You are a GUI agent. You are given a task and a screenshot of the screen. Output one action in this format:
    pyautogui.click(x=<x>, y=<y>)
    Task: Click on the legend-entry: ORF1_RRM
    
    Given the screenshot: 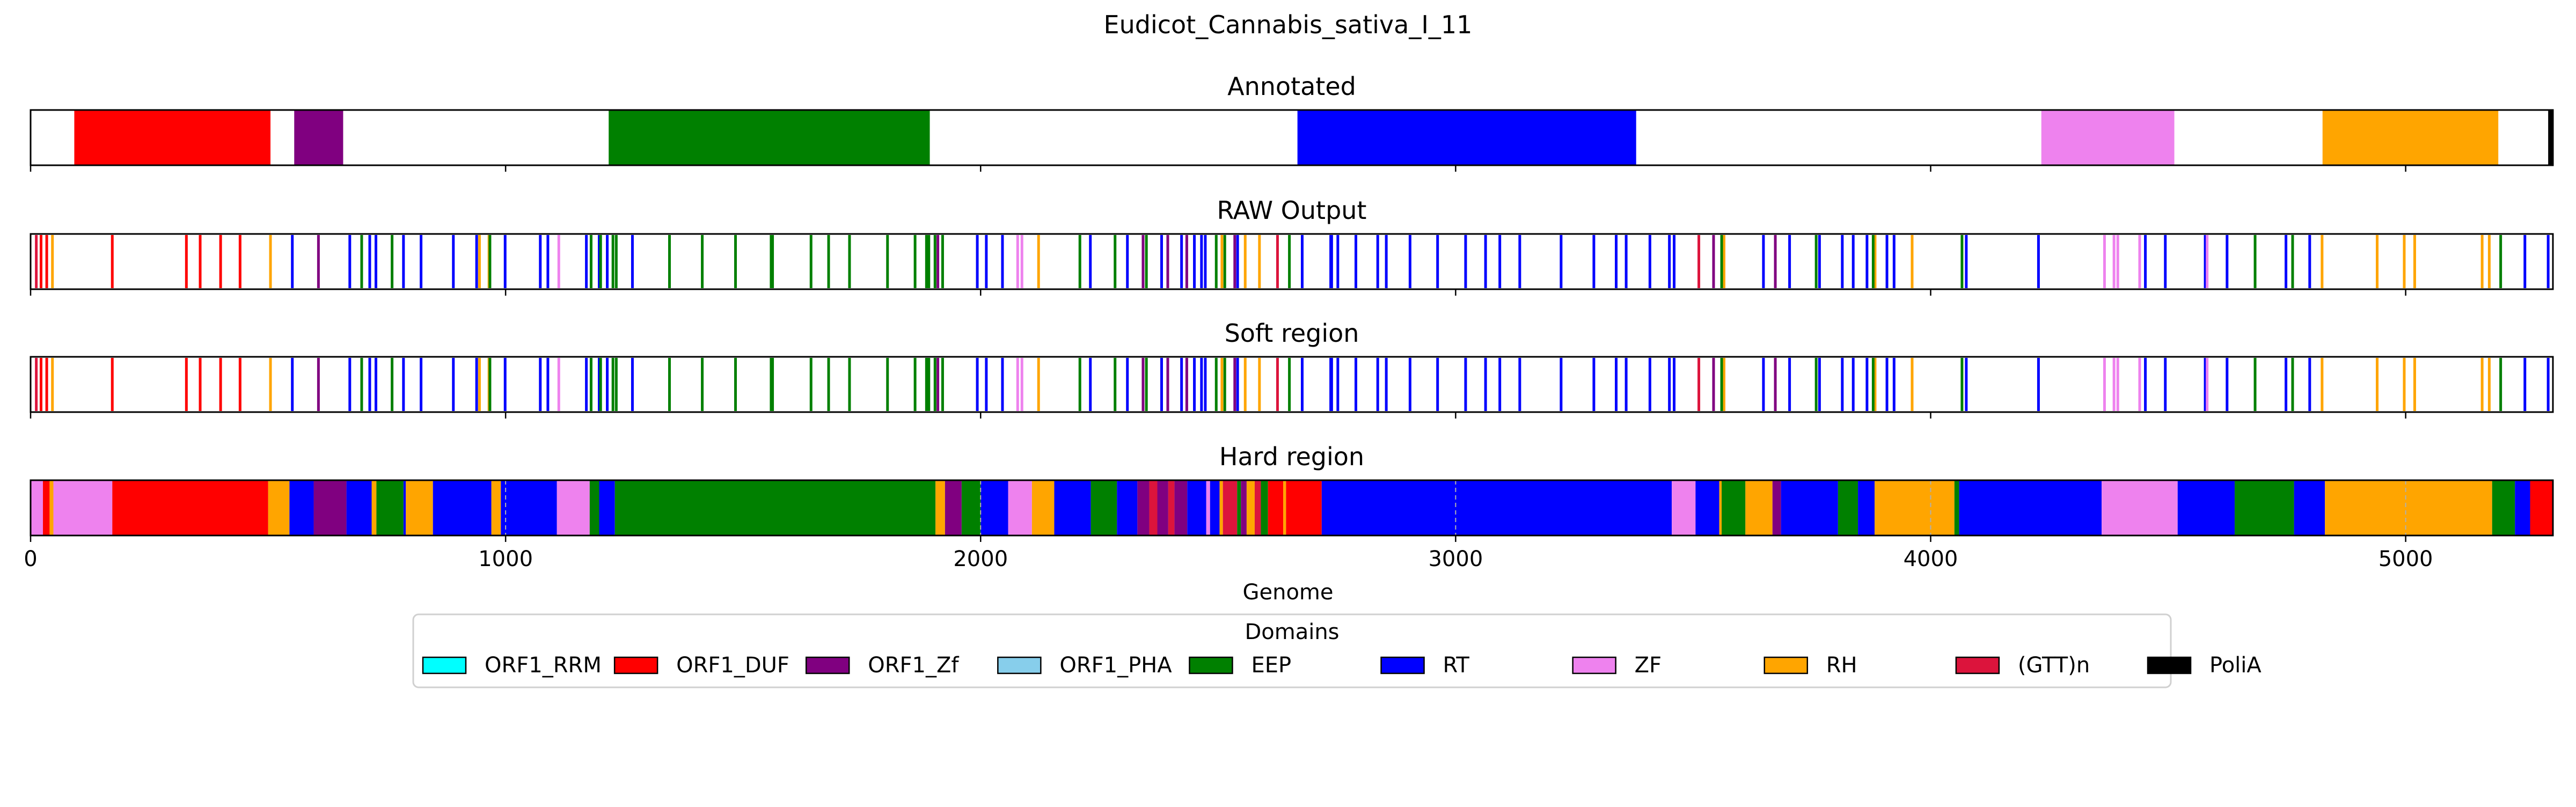 What is the action you would take?
    pyautogui.click(x=512, y=665)
    